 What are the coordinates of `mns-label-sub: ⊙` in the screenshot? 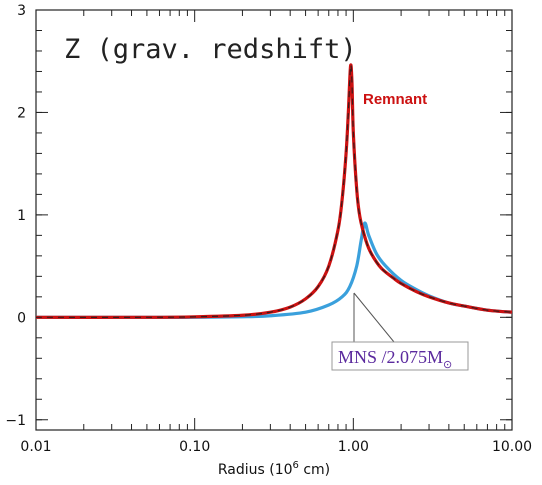 It's located at (447, 365).